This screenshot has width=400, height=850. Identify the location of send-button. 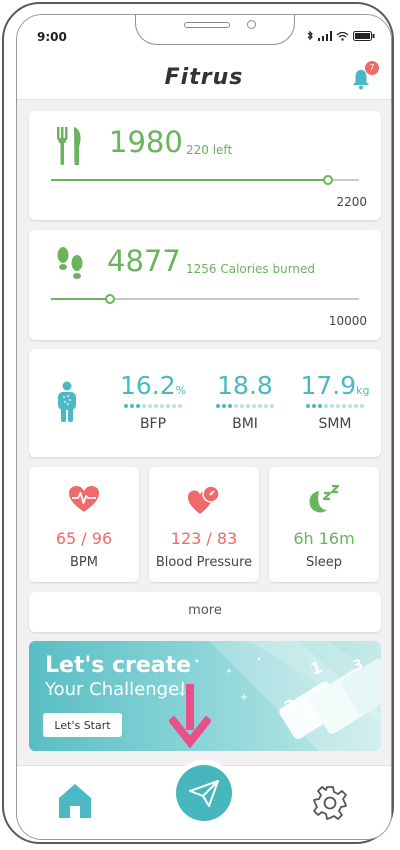
(204, 793).